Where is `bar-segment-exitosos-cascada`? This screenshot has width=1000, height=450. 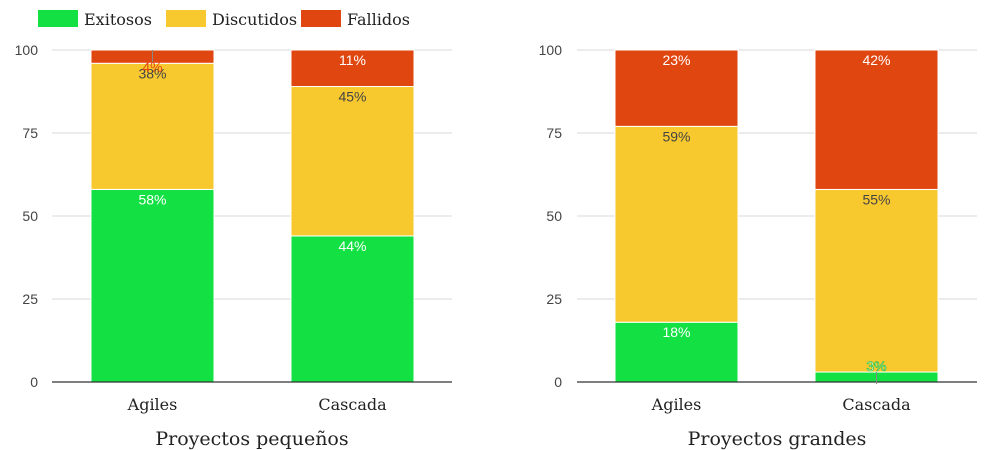
bar-segment-exitosos-cascada is located at coordinates (352, 309).